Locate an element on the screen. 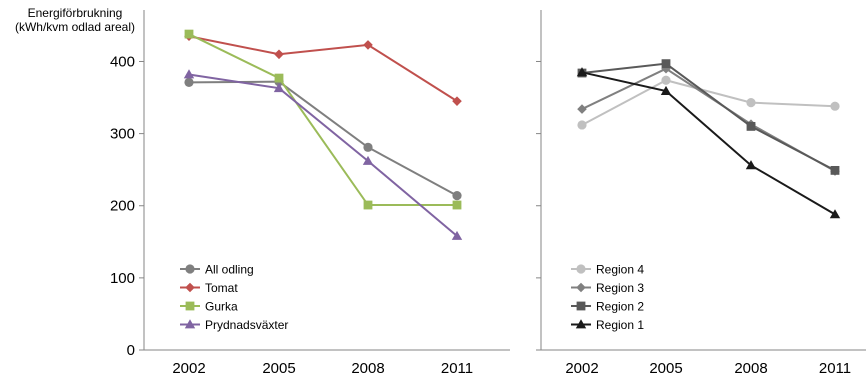 The width and height of the screenshot is (866, 383). series-line-prydnadsvaxter is located at coordinates (323, 155).